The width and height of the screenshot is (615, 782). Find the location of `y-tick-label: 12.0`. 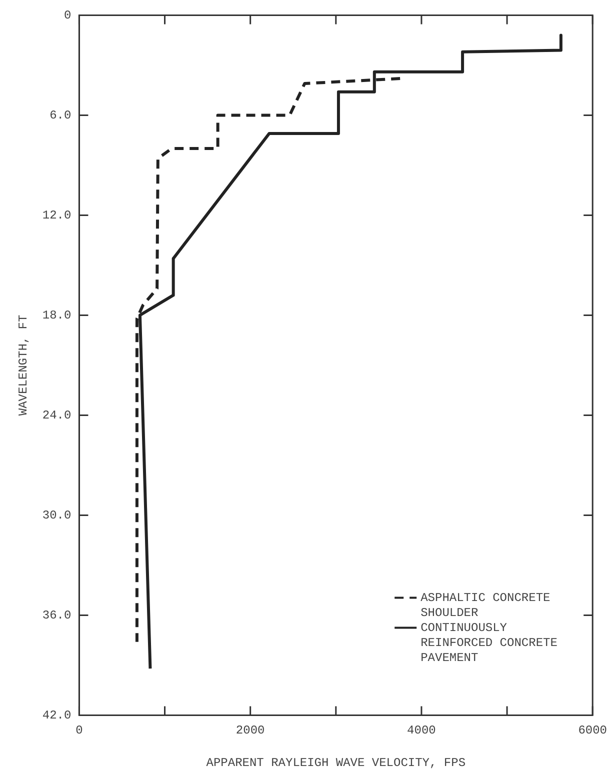

y-tick-label: 12.0 is located at coordinates (57, 215).